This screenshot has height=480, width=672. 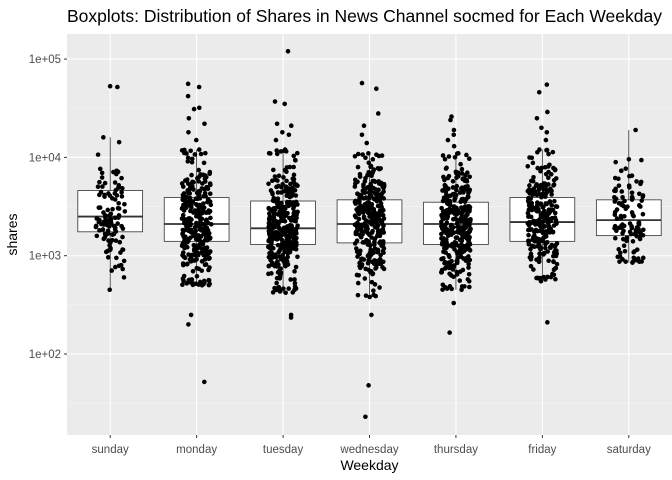 I want to click on y-tick-label: 1e+03, so click(x=45, y=257).